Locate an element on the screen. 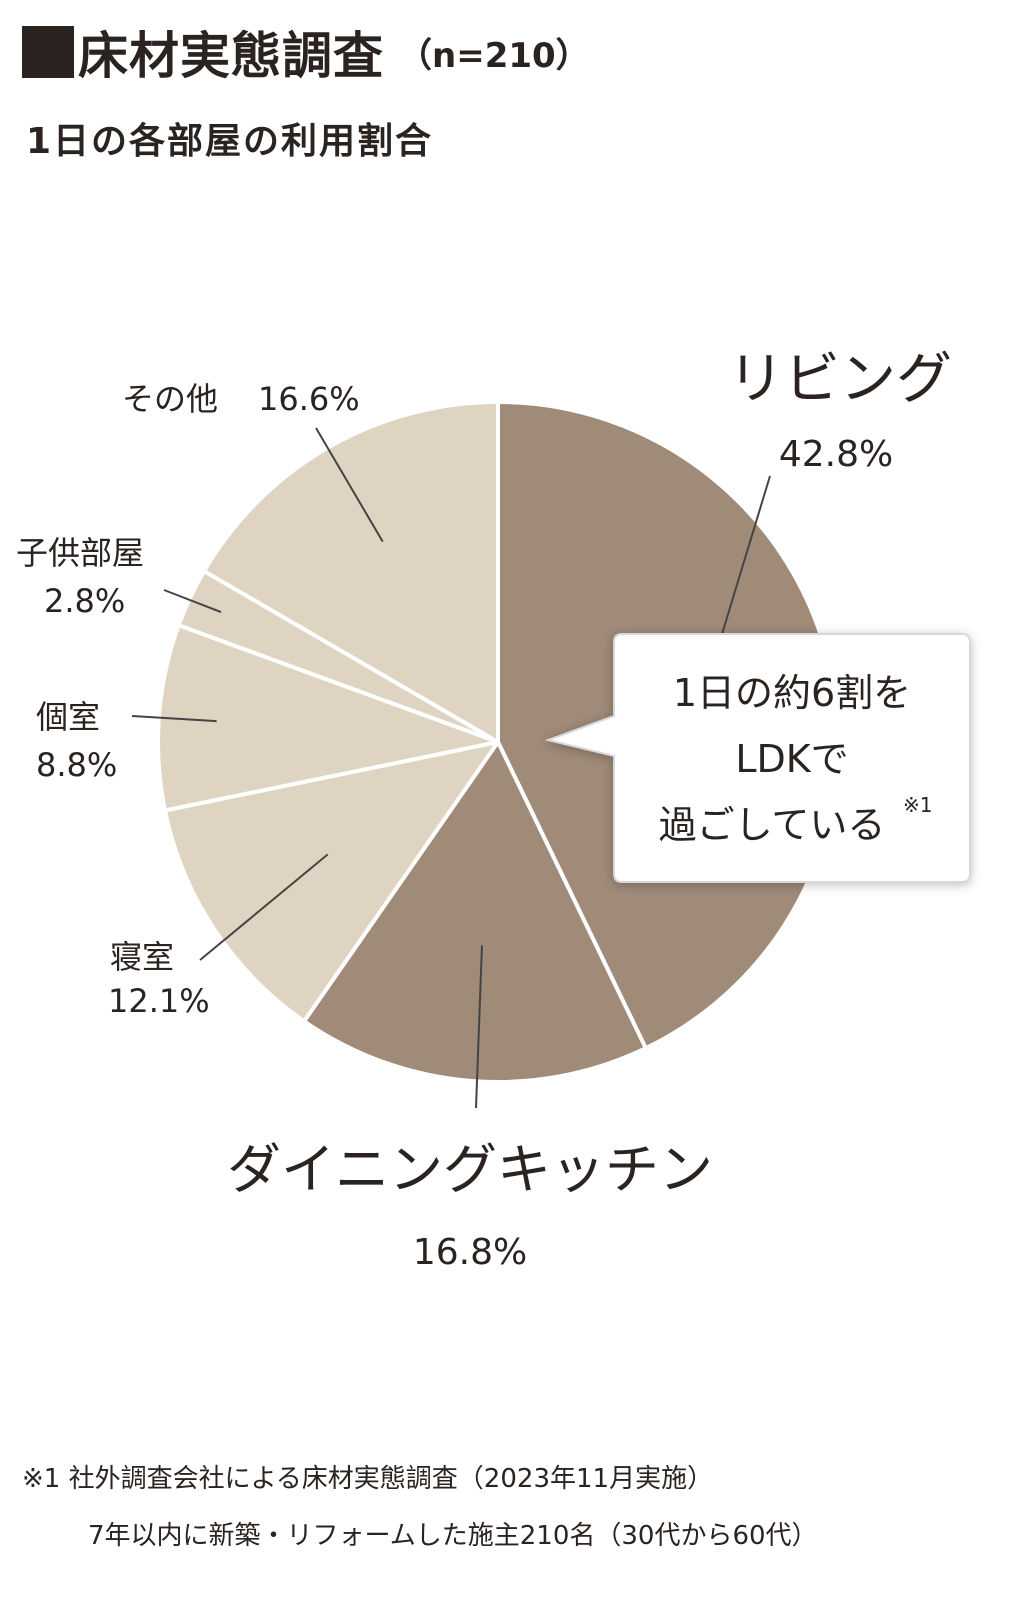  sample-size: （n=210） is located at coordinates (494, 55).